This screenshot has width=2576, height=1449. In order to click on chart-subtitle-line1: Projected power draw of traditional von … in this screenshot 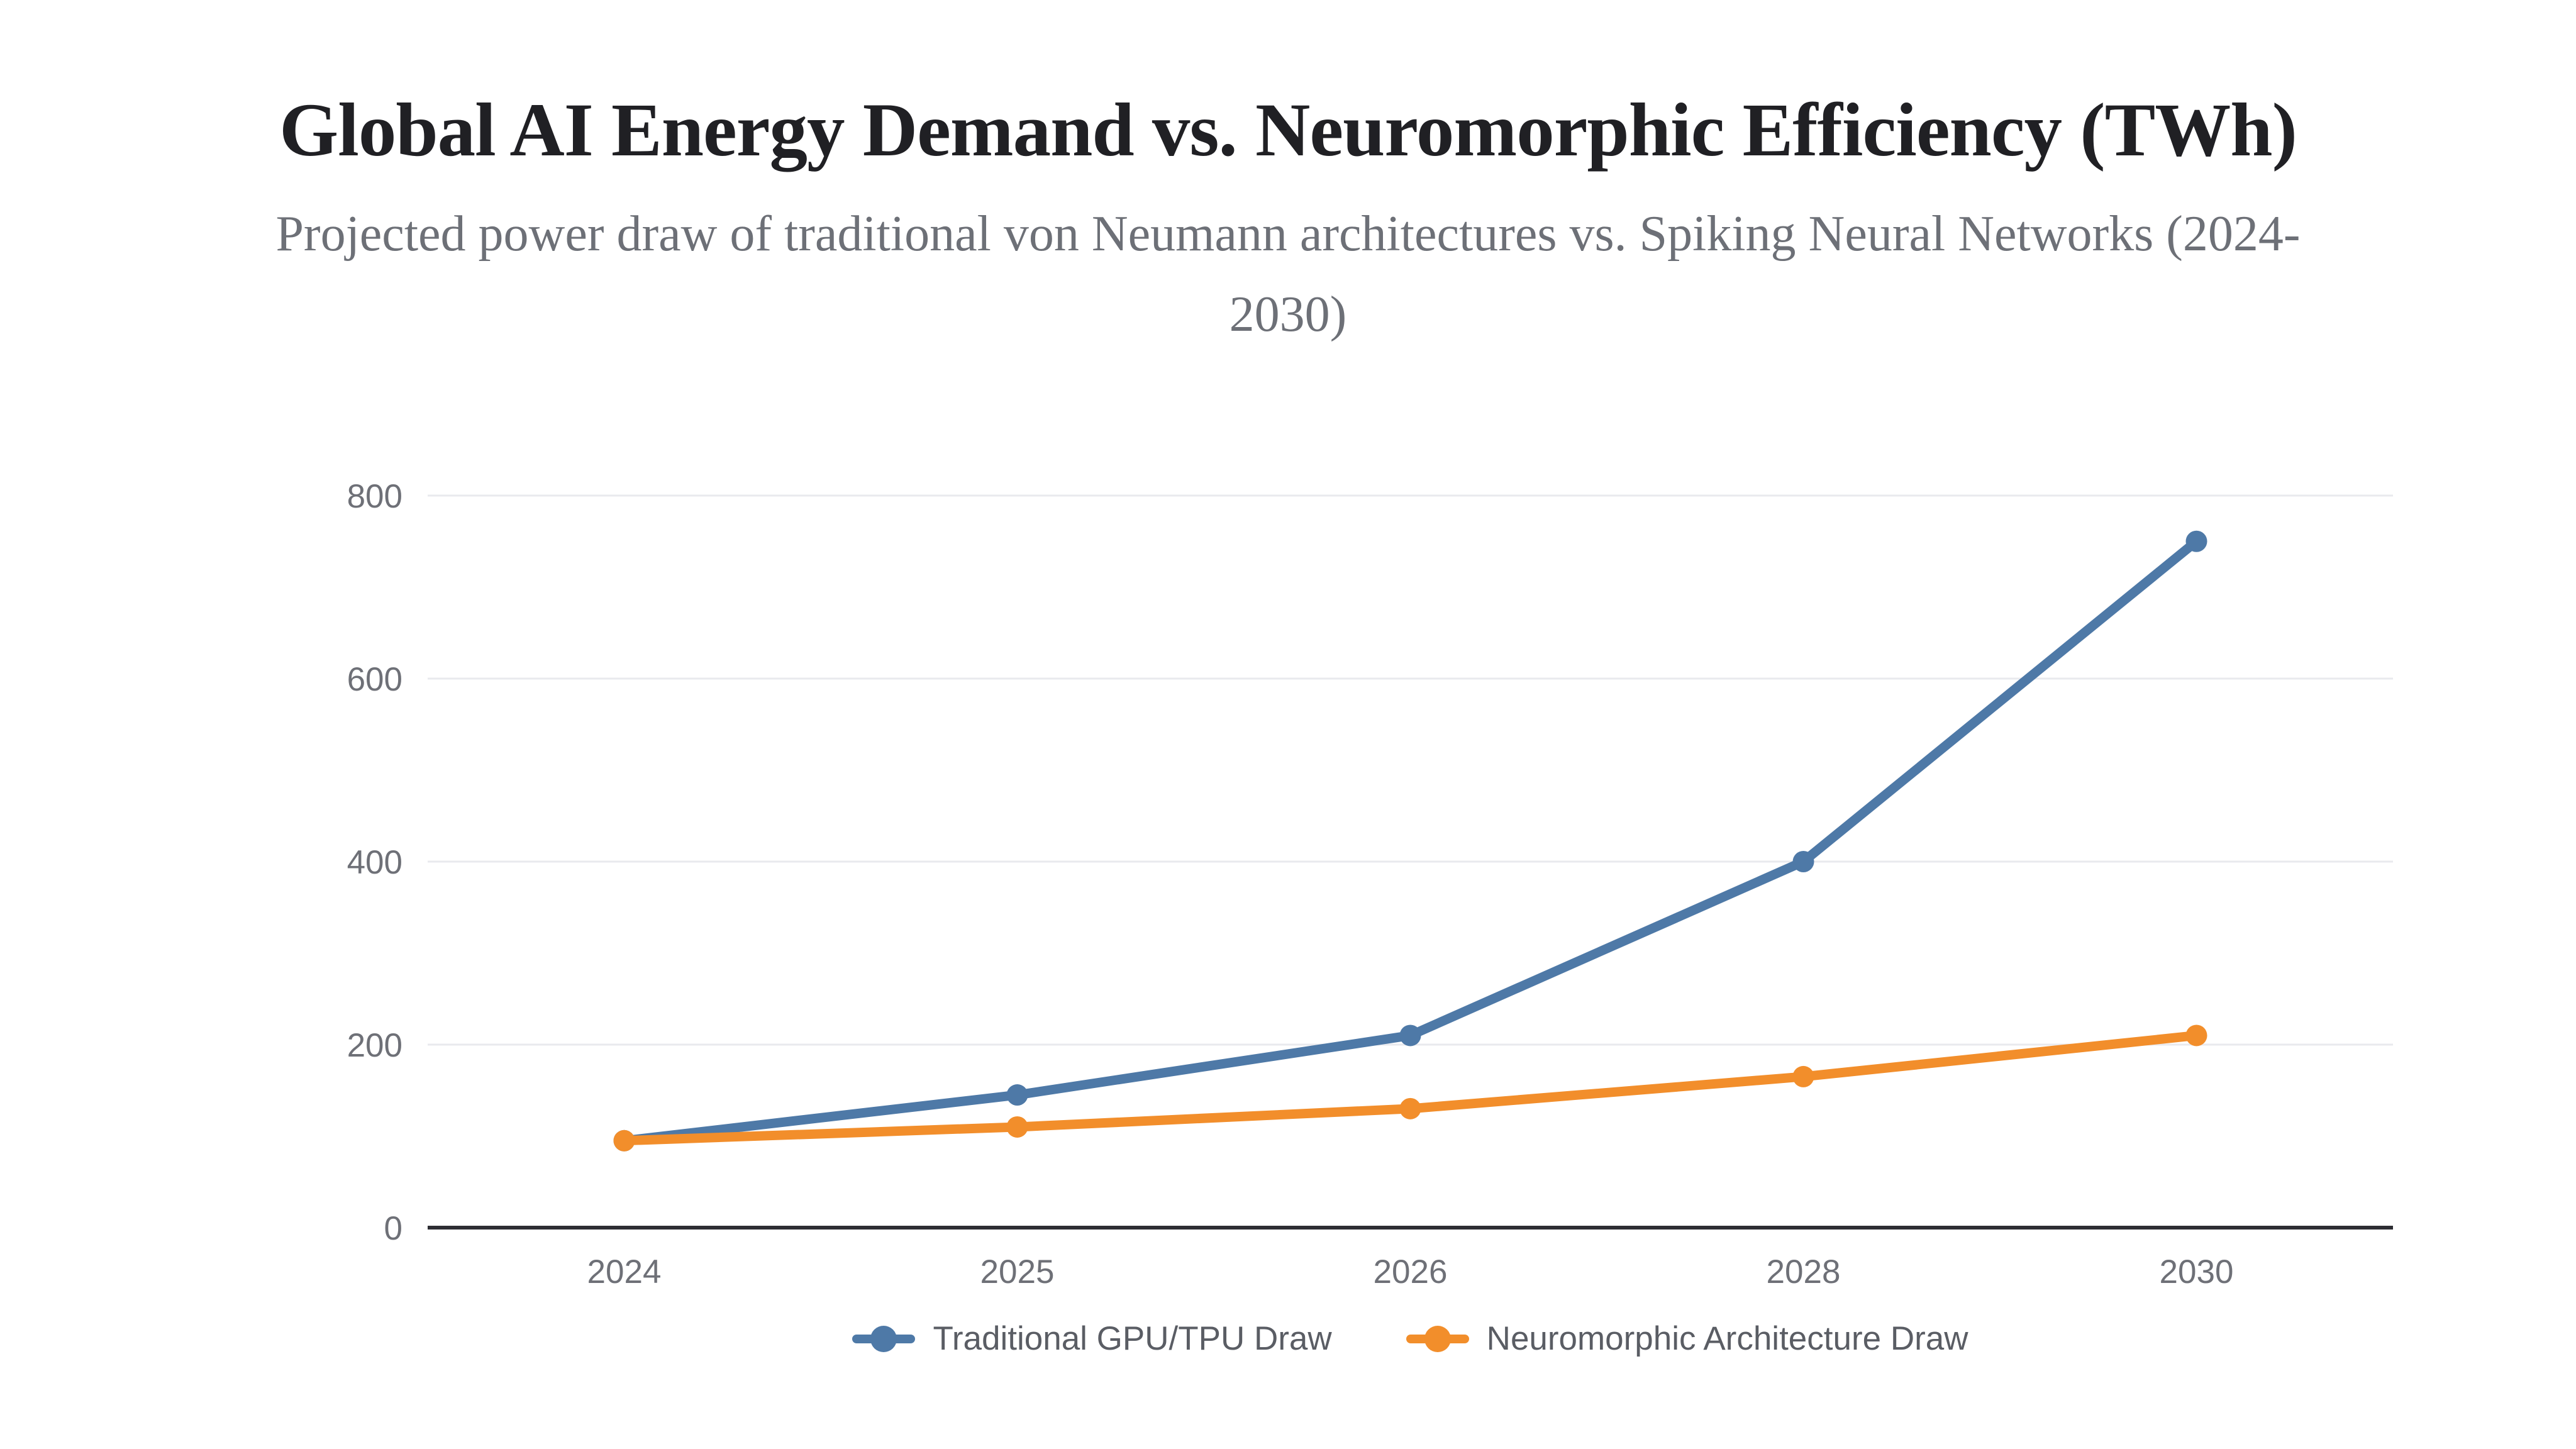, I will do `click(1288, 234)`.